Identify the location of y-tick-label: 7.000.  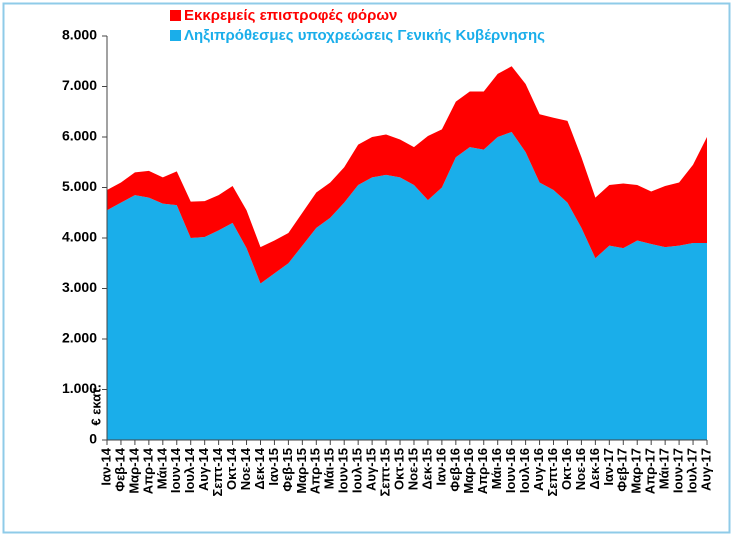
(79, 85).